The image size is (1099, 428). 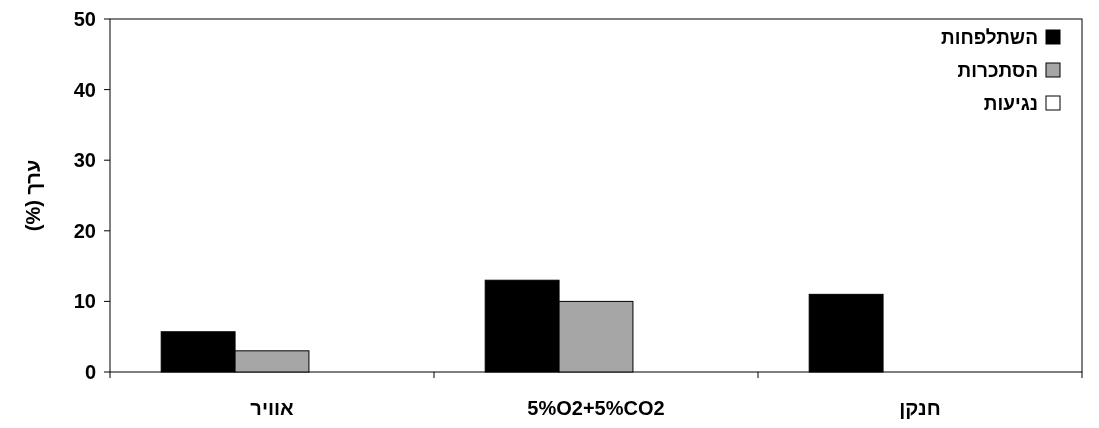 What do you see at coordinates (84, 160) in the screenshot?
I see `y-tick-label: 30` at bounding box center [84, 160].